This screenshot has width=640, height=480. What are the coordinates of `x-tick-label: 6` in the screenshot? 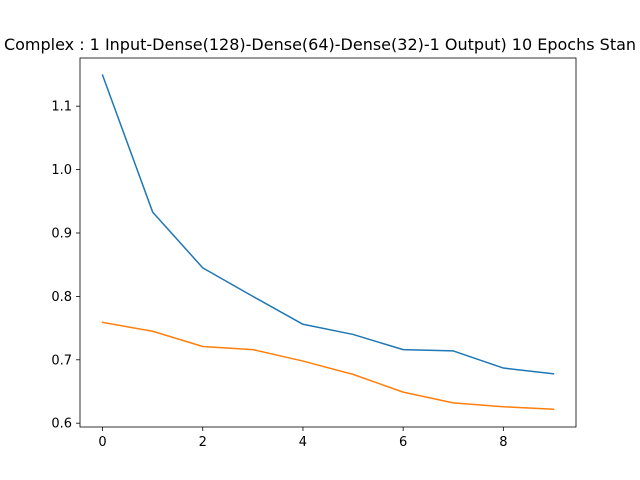 It's located at (403, 442).